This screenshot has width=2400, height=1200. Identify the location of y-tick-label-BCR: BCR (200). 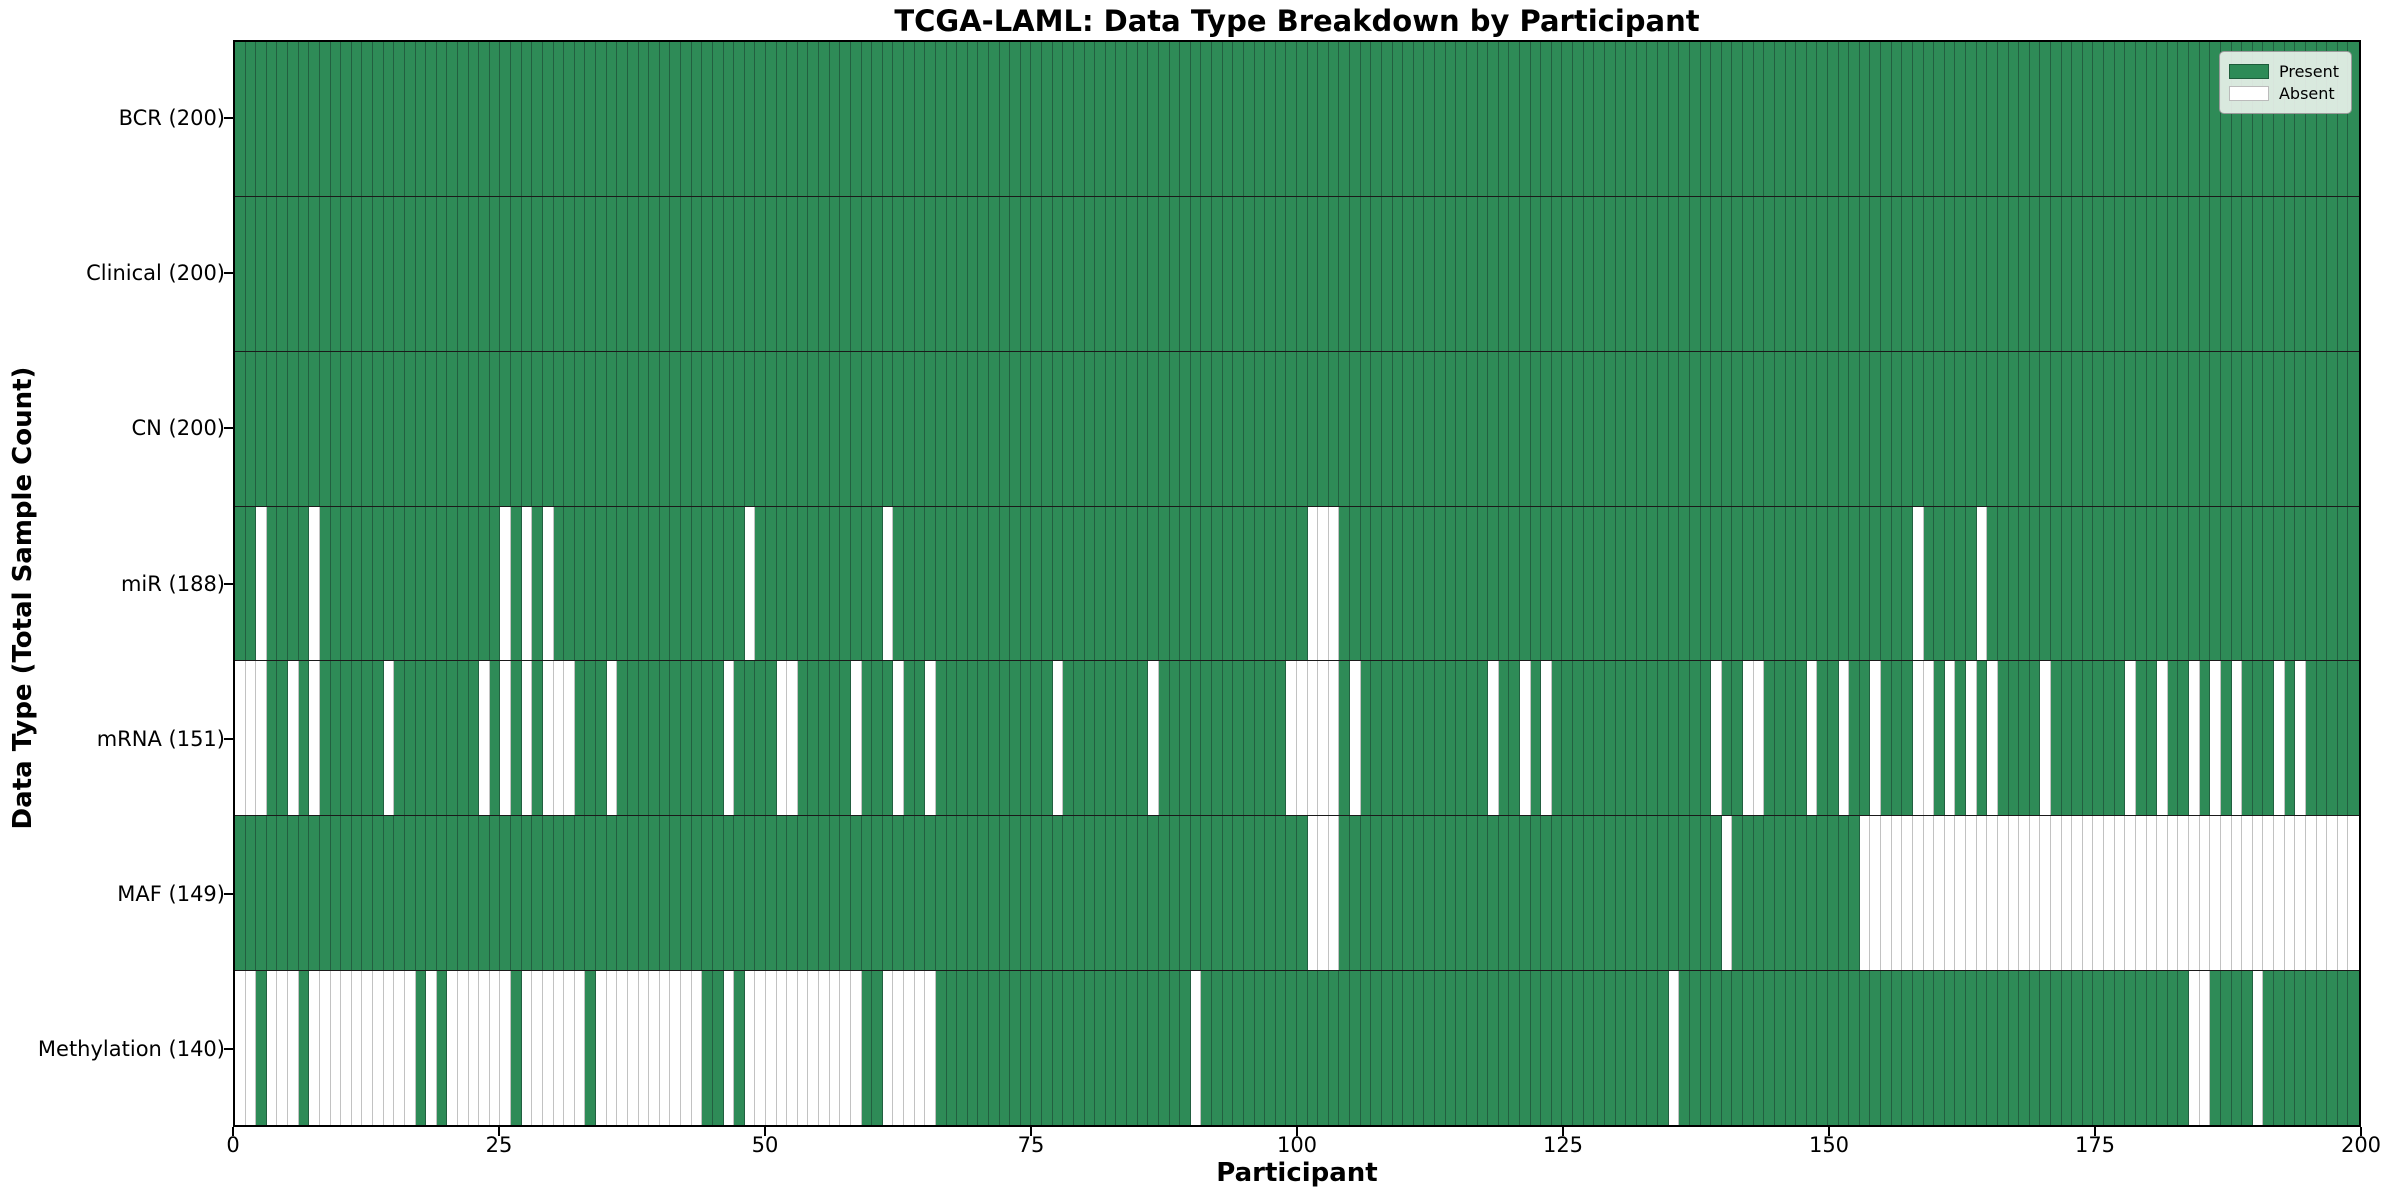
(171, 117).